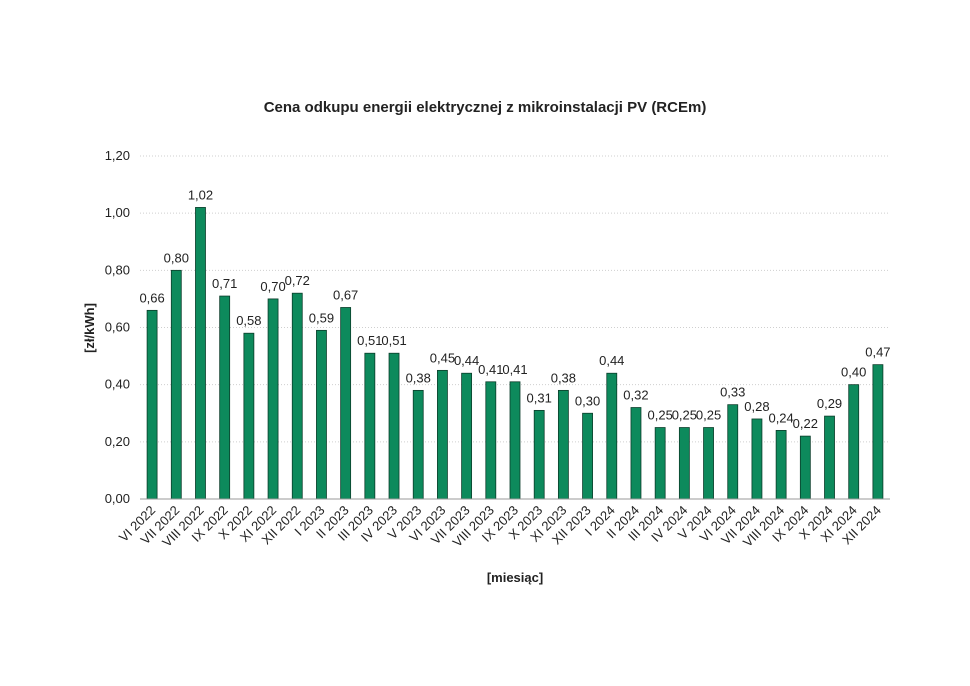 The height and width of the screenshot is (686, 970). I want to click on value-label: 0,22, so click(805, 423).